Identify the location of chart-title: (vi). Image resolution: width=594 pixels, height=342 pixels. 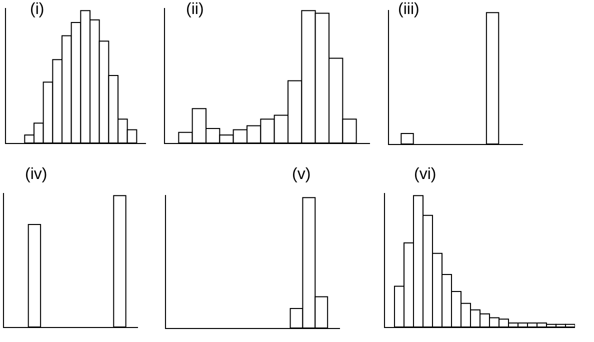
(425, 175).